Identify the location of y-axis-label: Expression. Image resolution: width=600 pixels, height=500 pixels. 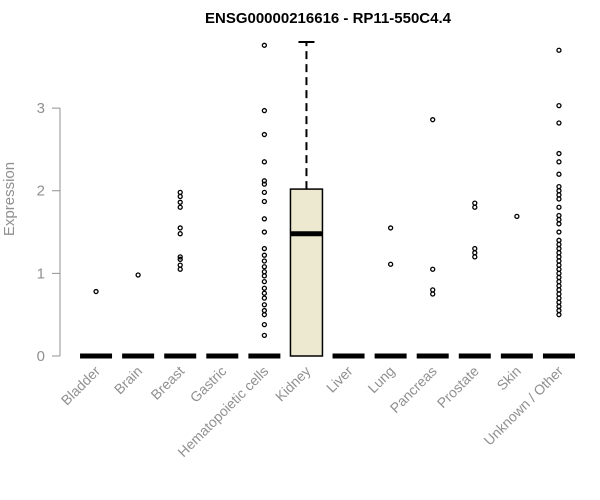
(9, 199).